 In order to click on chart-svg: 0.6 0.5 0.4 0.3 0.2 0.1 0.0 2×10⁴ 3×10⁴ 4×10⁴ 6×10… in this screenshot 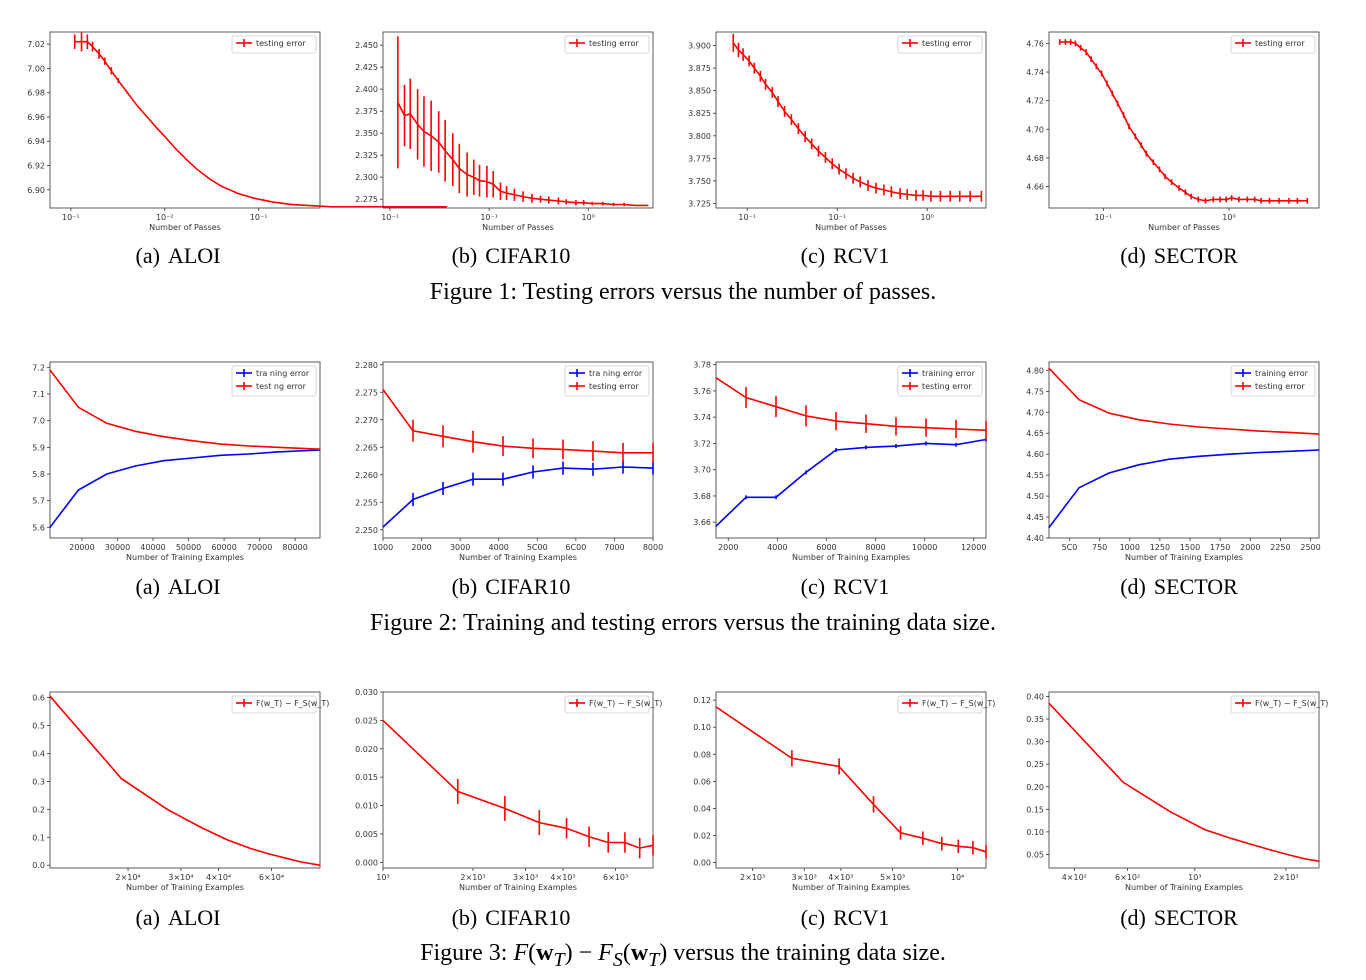, I will do `click(180, 791)`.